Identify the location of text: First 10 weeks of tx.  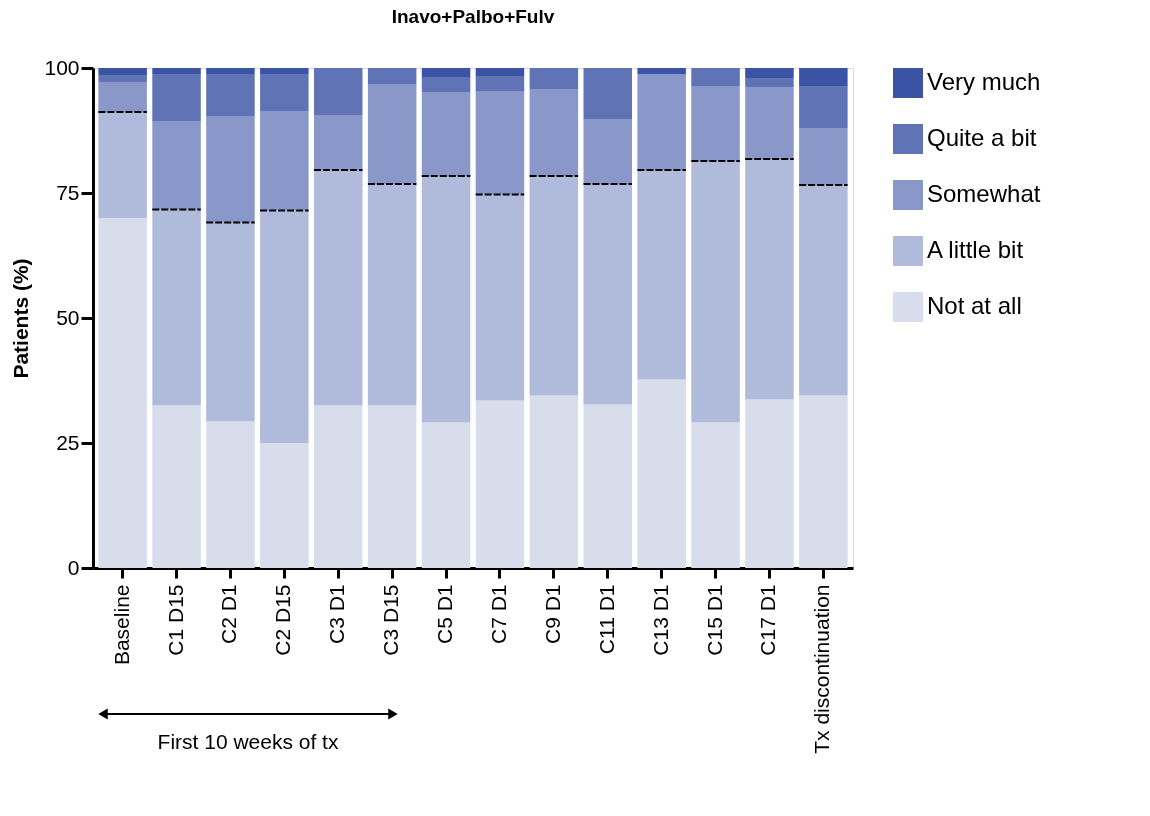
(248, 741).